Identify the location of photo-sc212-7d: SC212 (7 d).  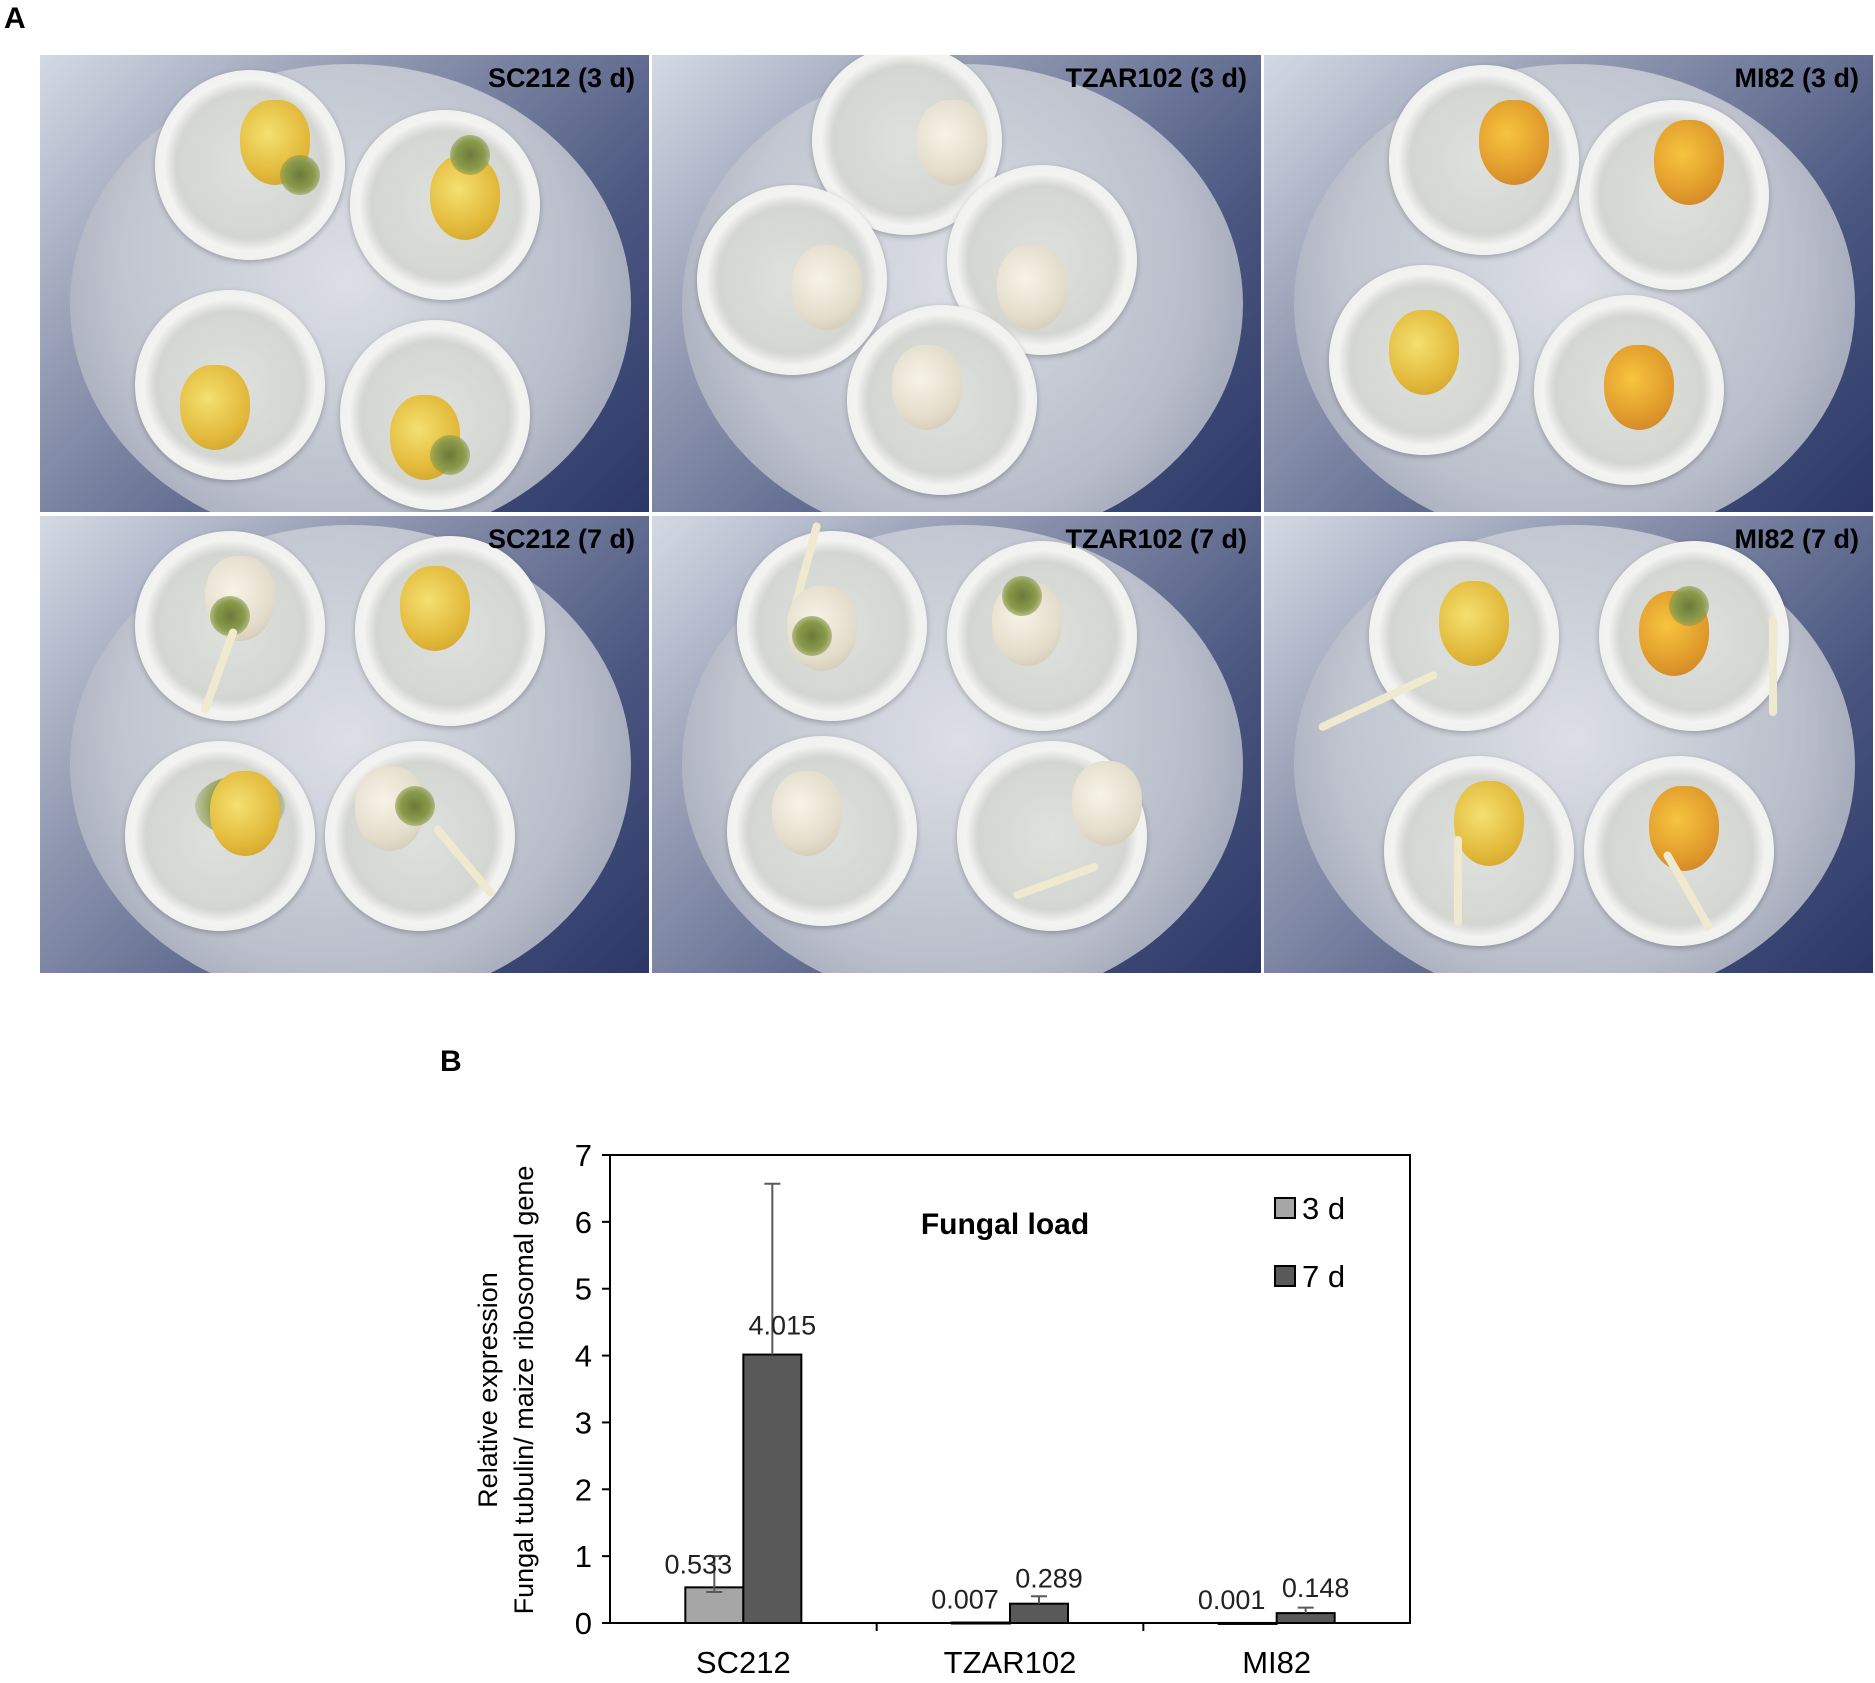
(344, 744).